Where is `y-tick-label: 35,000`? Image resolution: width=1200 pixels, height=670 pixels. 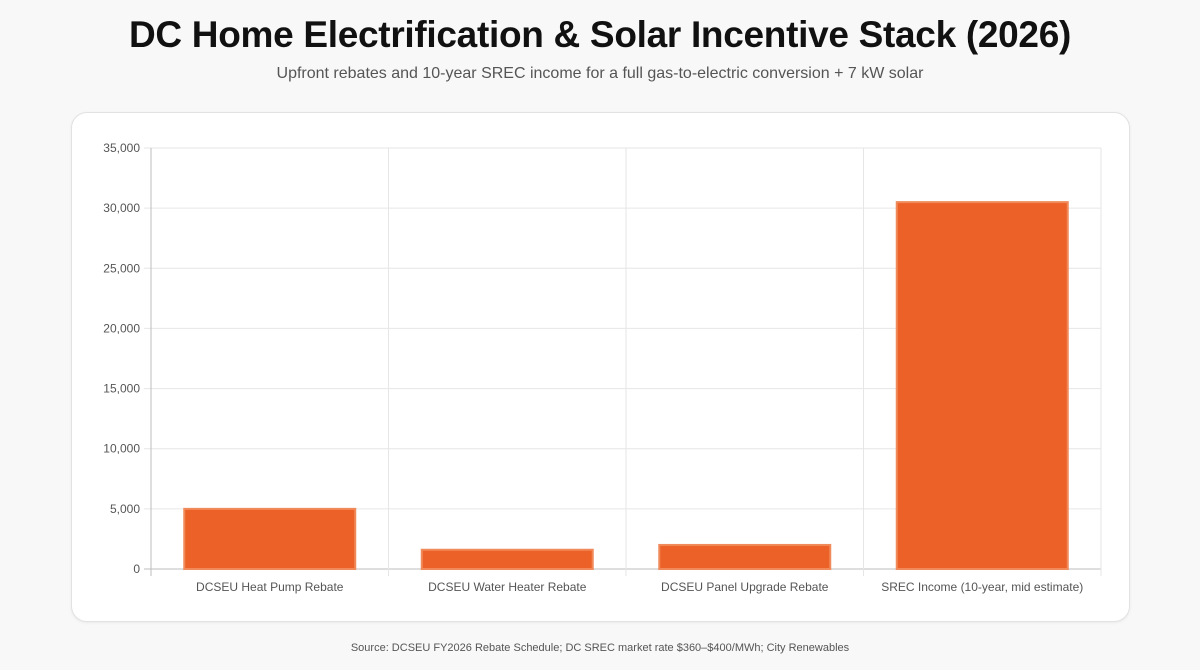
y-tick-label: 35,000 is located at coordinates (121, 148).